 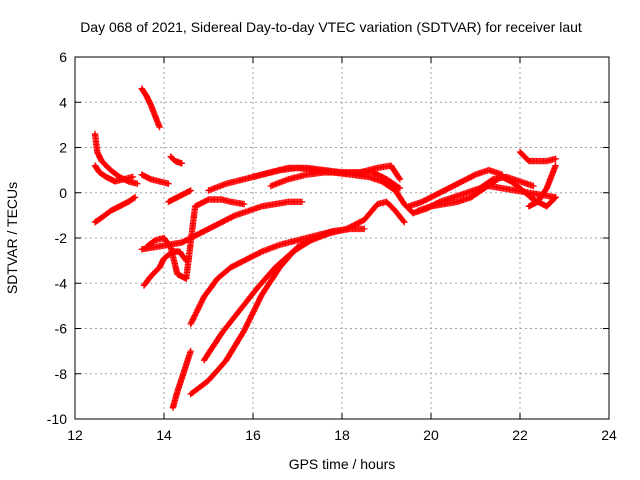 I want to click on y-tick-label: -2, so click(x=61, y=238).